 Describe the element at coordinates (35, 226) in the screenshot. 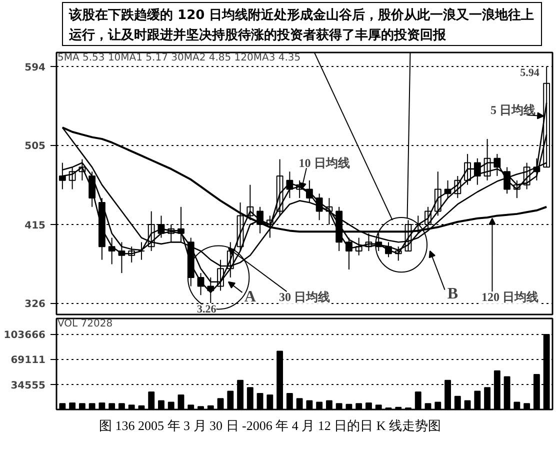

I see `y-tick-label: 415` at that location.